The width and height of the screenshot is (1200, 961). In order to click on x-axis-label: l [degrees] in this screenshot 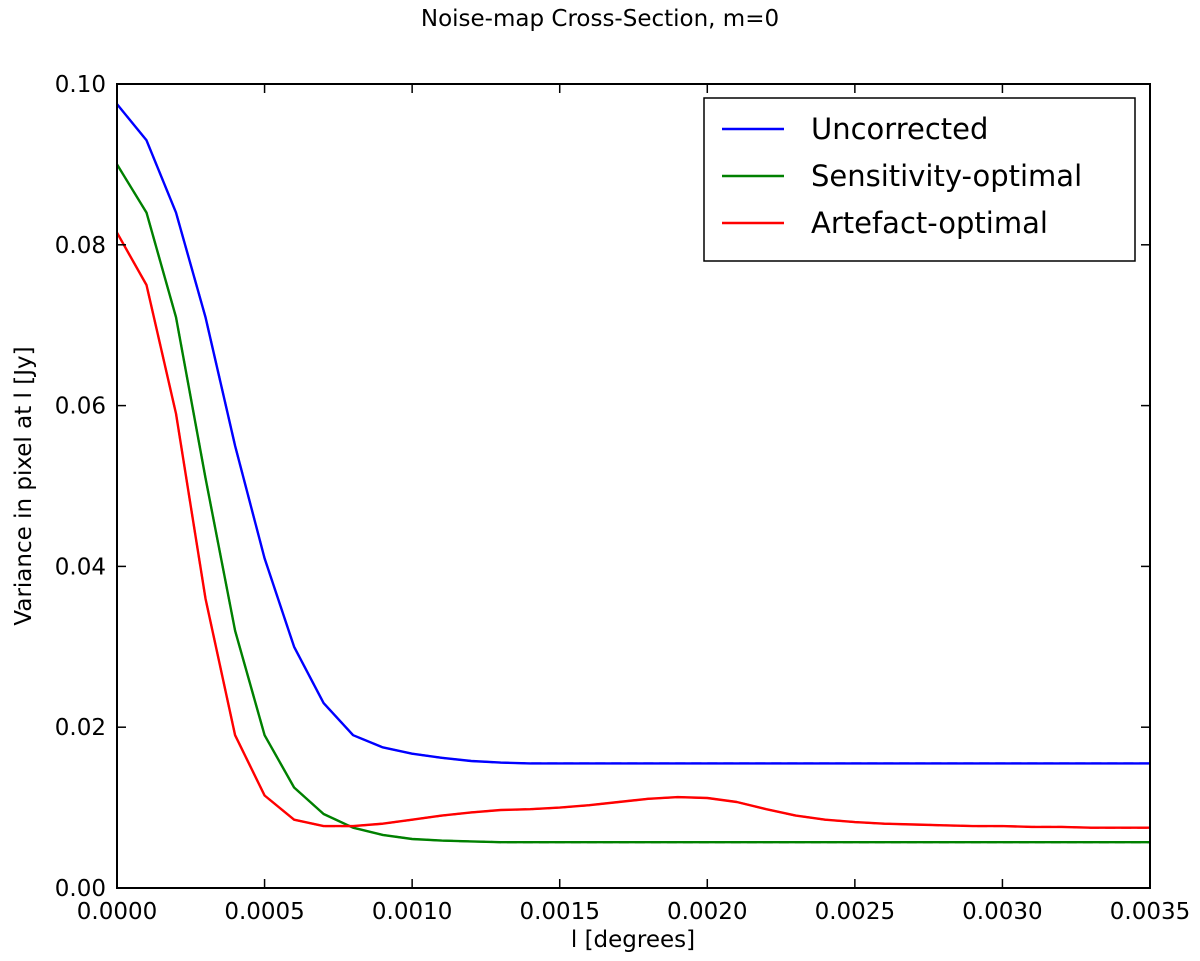, I will do `click(633, 940)`.